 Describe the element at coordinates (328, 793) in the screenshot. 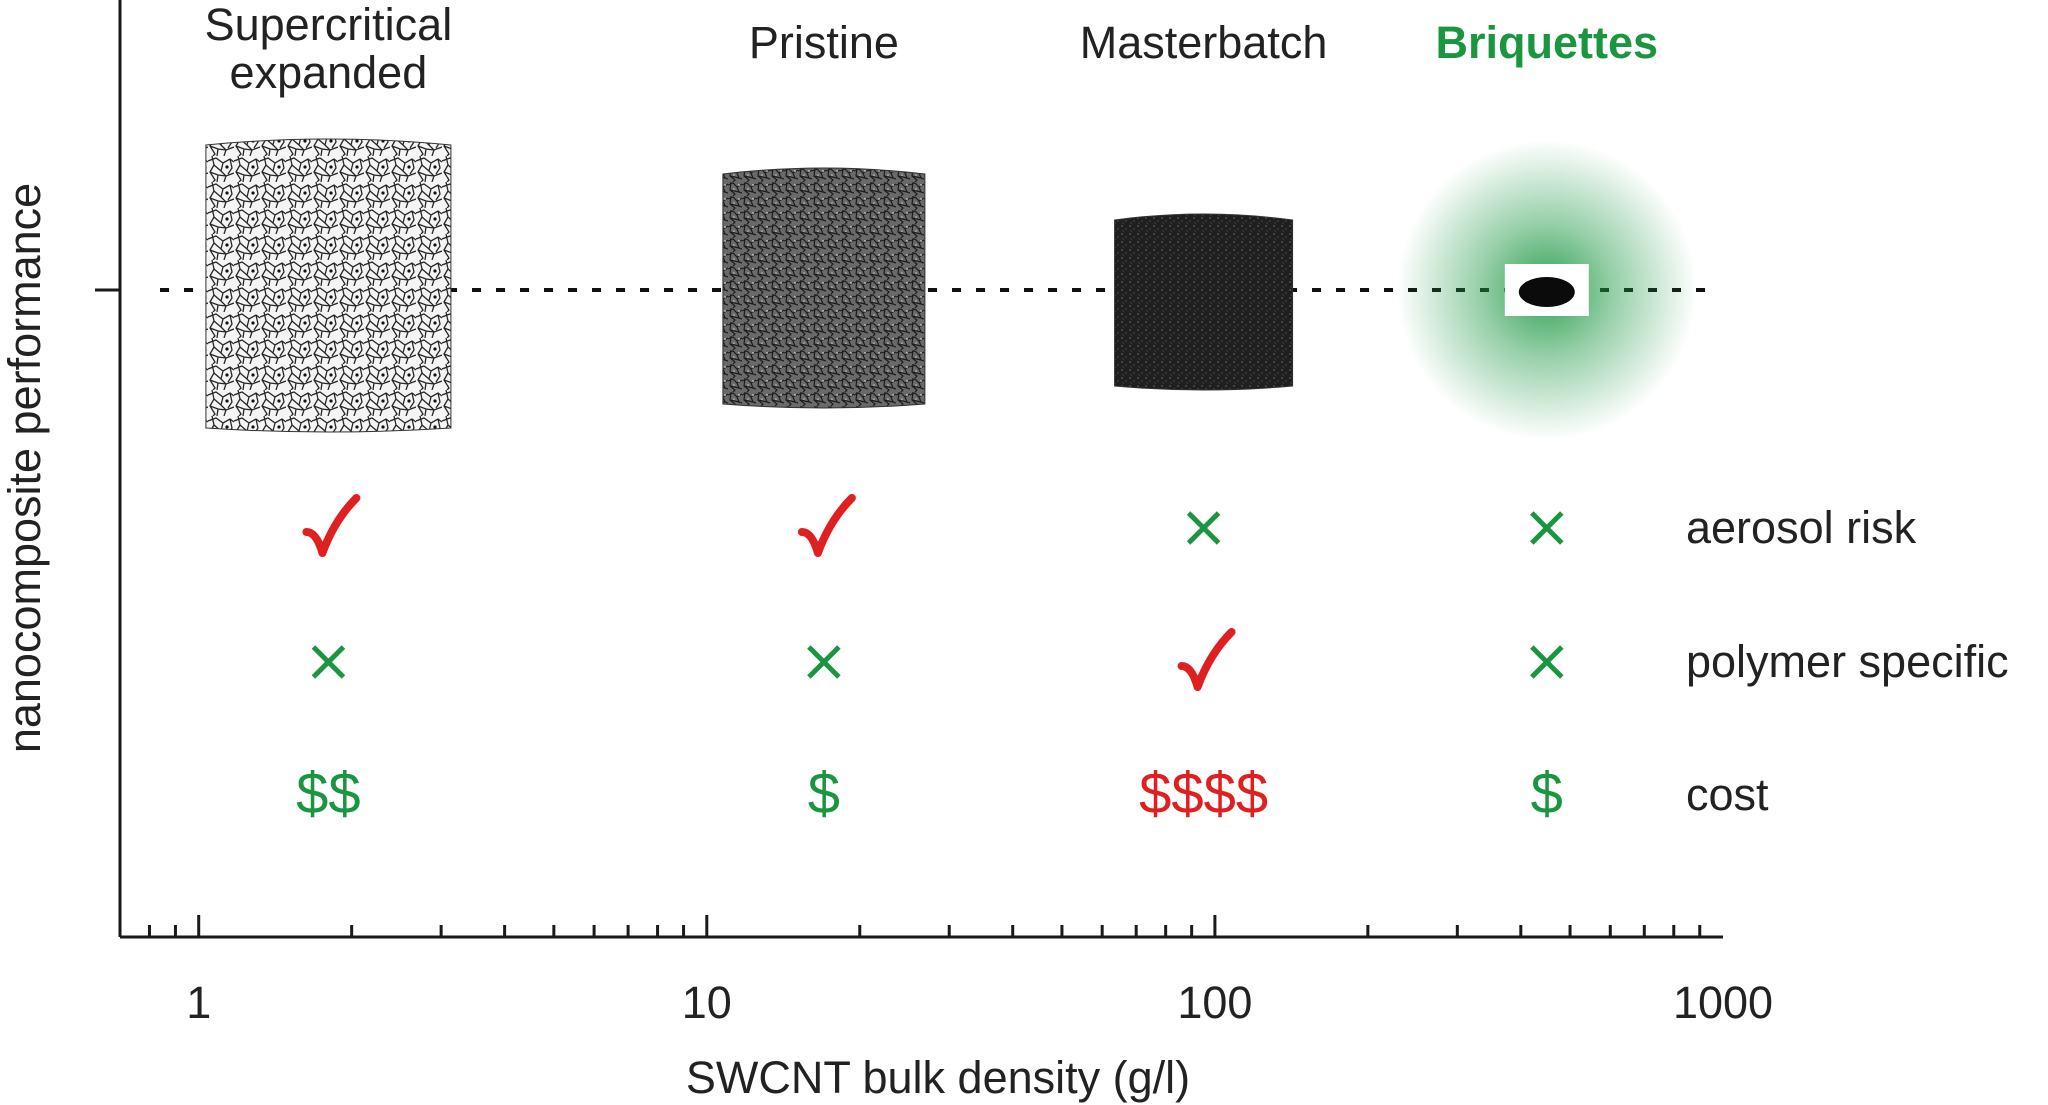

I see `cost-symbols: $$` at that location.